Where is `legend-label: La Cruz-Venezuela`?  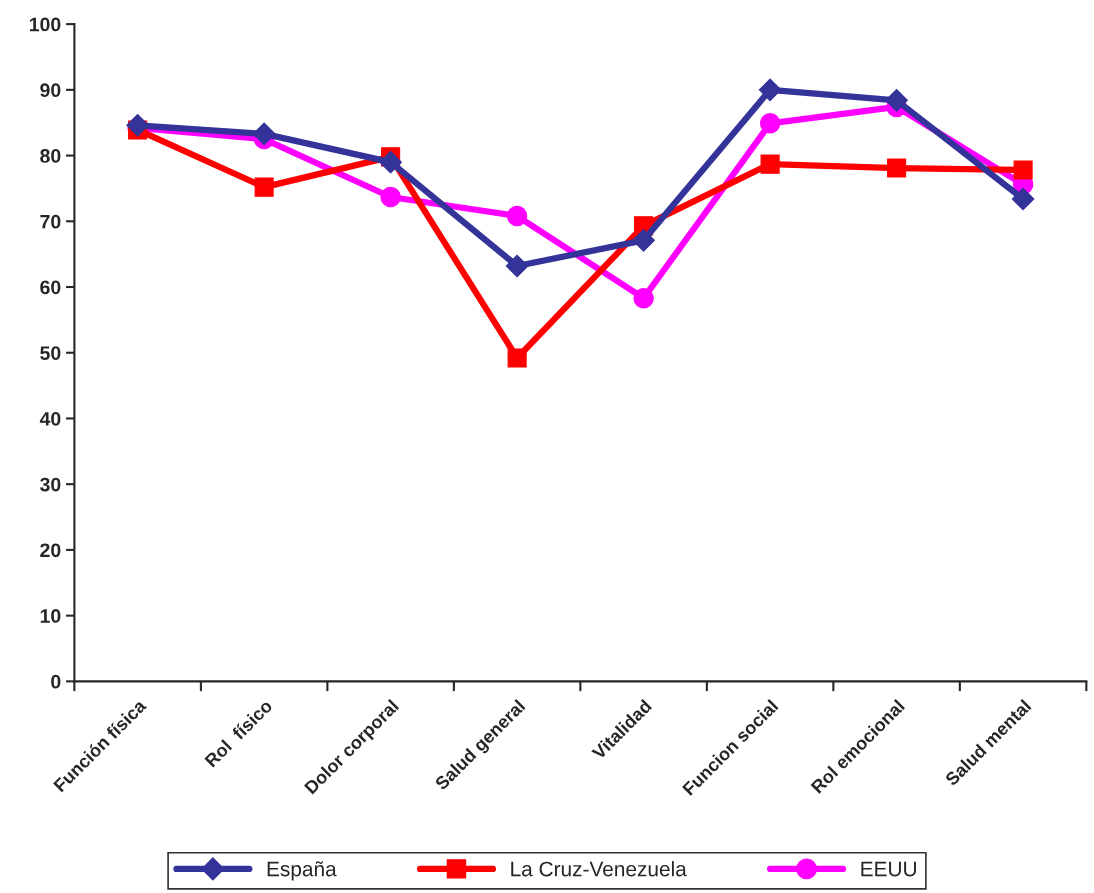 legend-label: La Cruz-Venezuela is located at coordinates (599, 869).